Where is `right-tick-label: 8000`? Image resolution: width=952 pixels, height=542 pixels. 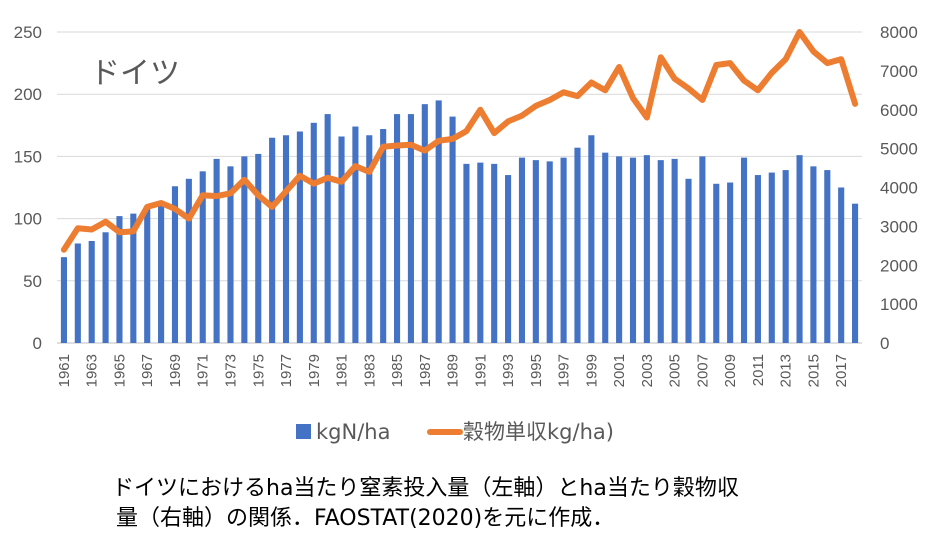 right-tick-label: 8000 is located at coordinates (899, 32).